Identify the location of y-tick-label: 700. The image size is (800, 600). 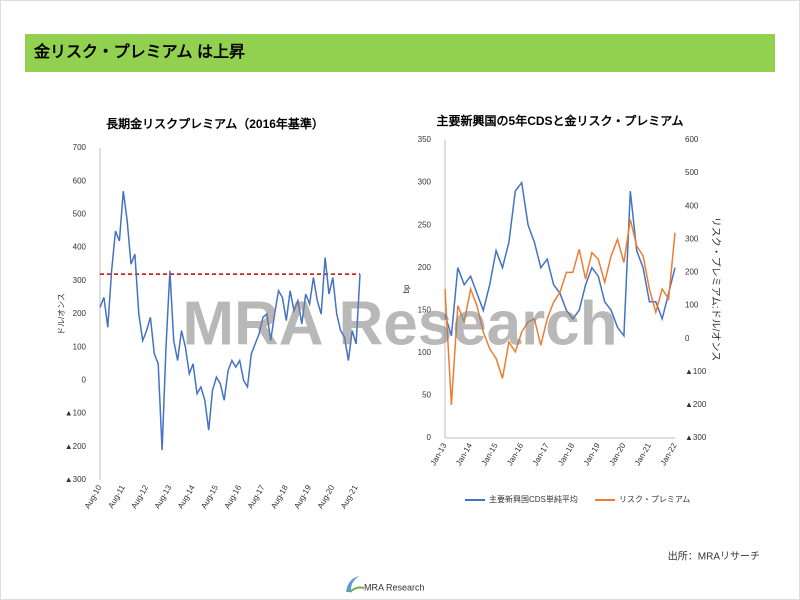
(80, 147).